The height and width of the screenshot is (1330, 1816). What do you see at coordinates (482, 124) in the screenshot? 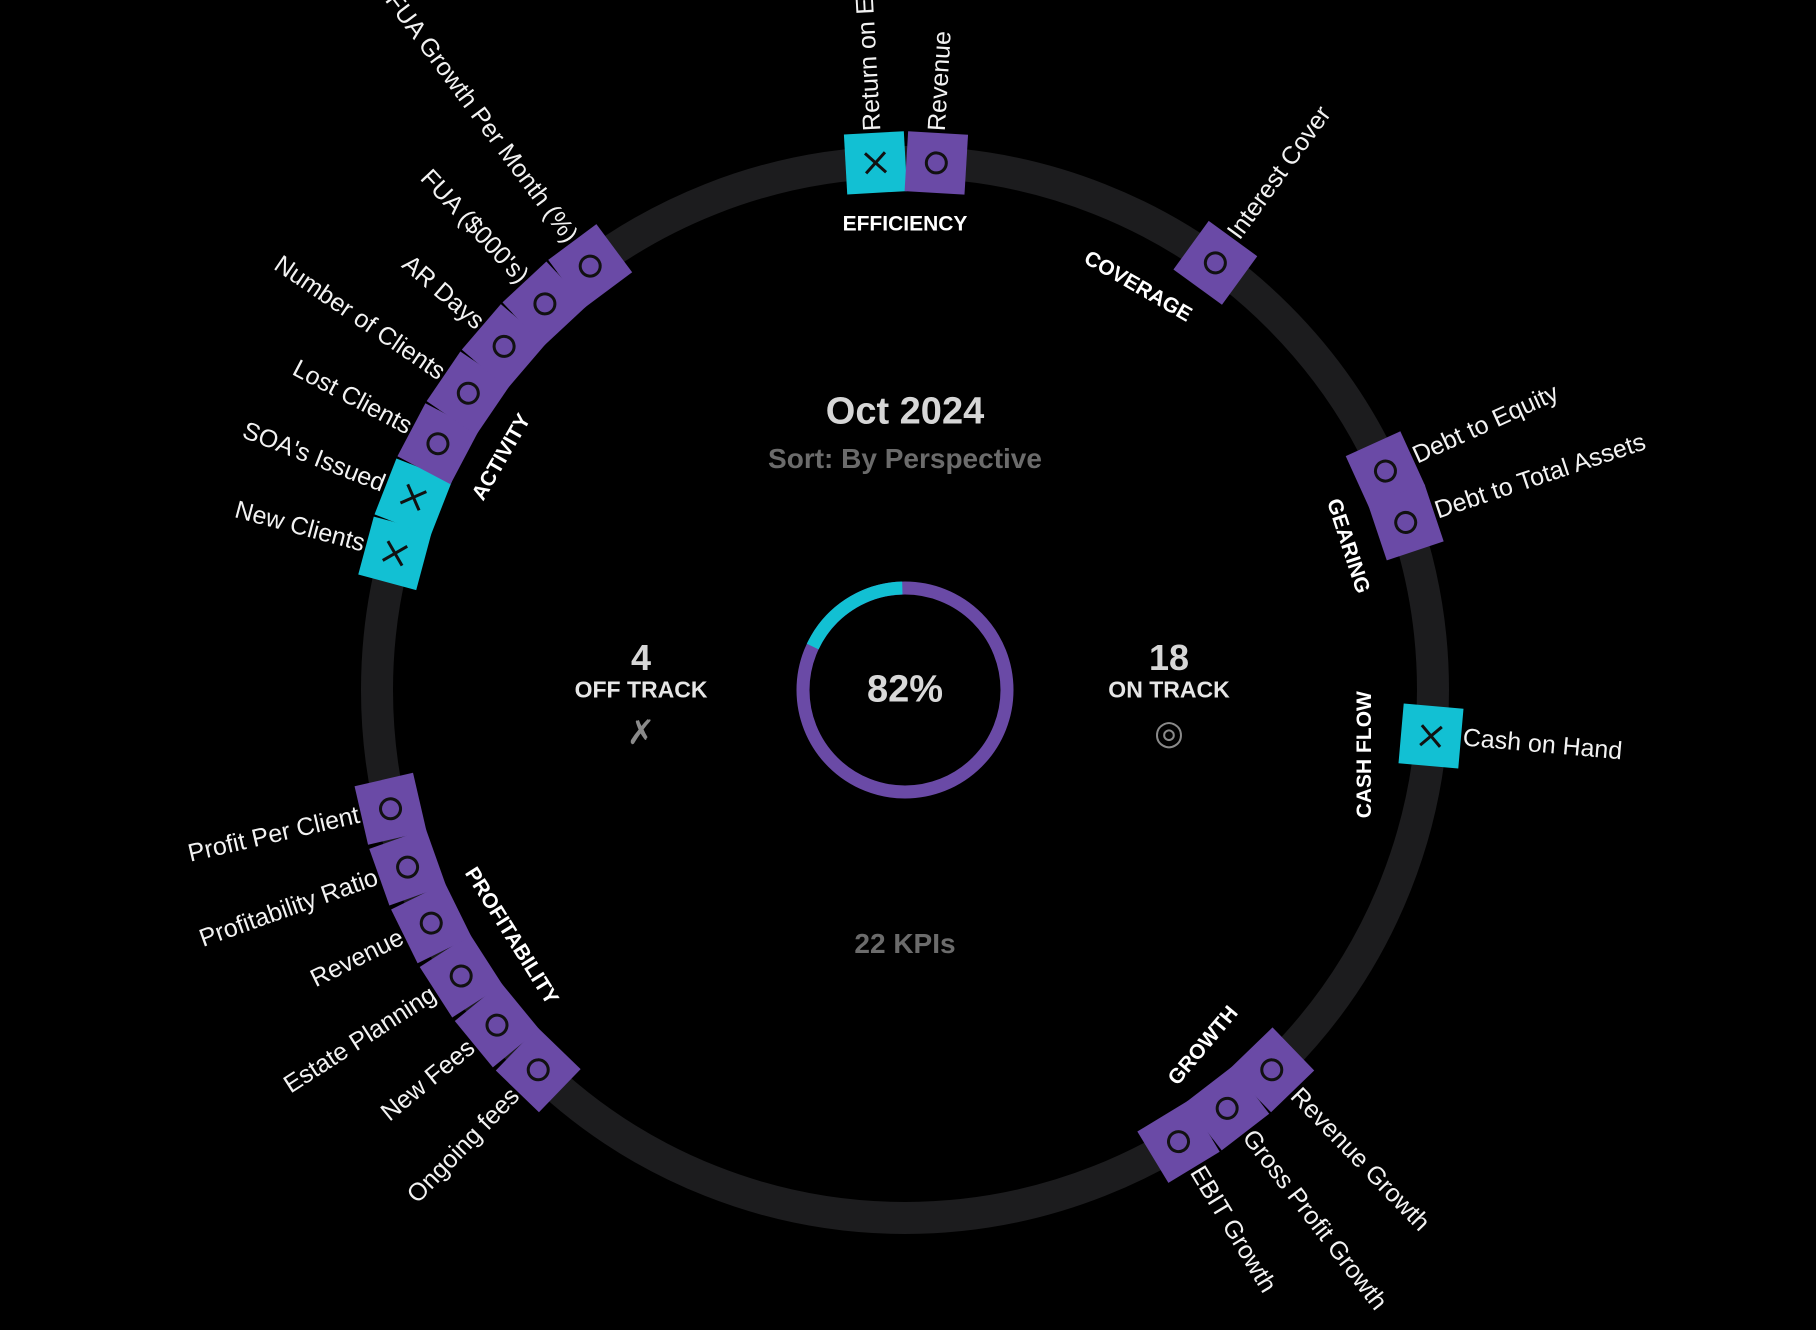
I see `kpi-label: FUA Growth Per Month (%)` at bounding box center [482, 124].